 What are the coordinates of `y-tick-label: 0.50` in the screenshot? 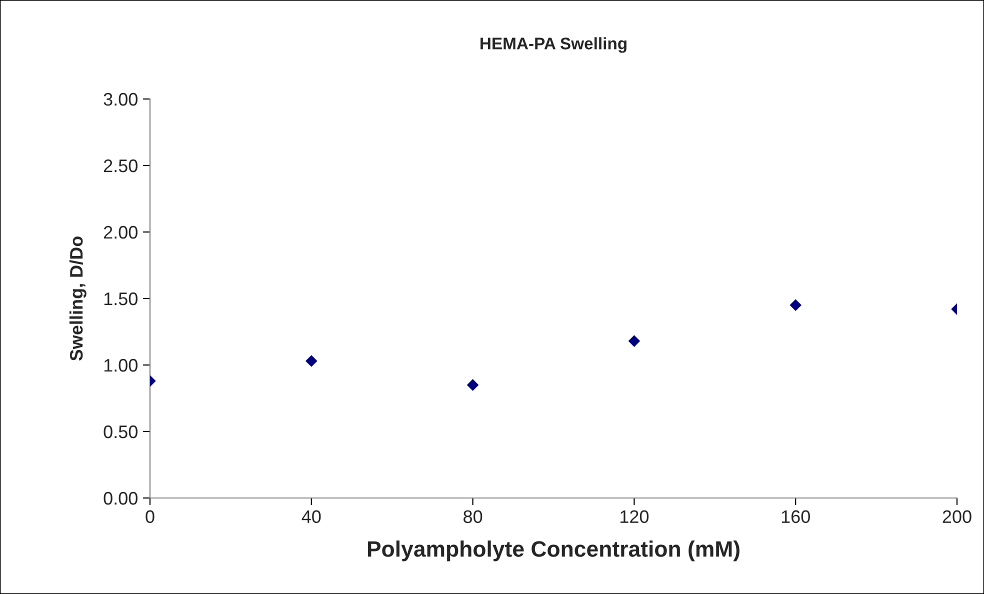 It's located at (121, 431).